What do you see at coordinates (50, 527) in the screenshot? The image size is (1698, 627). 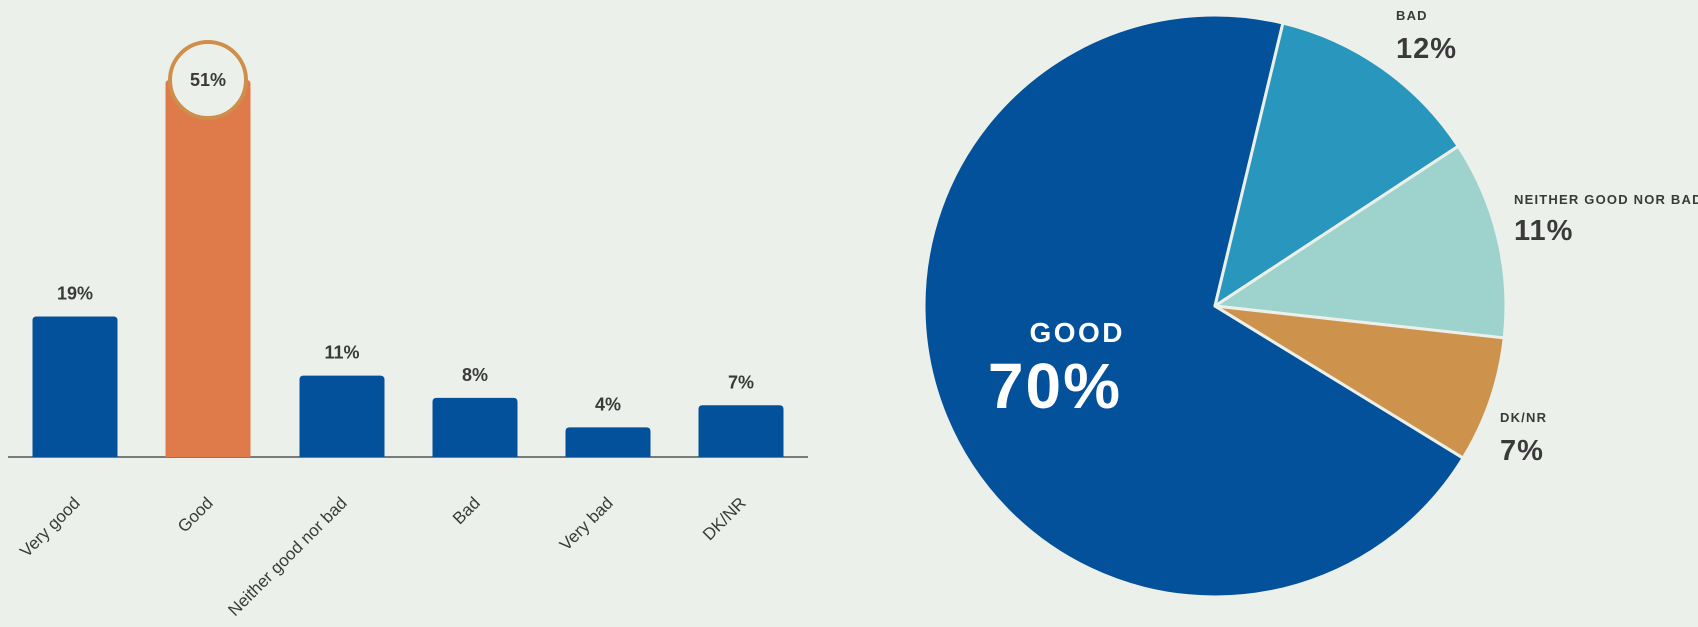 I see `category-label-very-good: Very good` at bounding box center [50, 527].